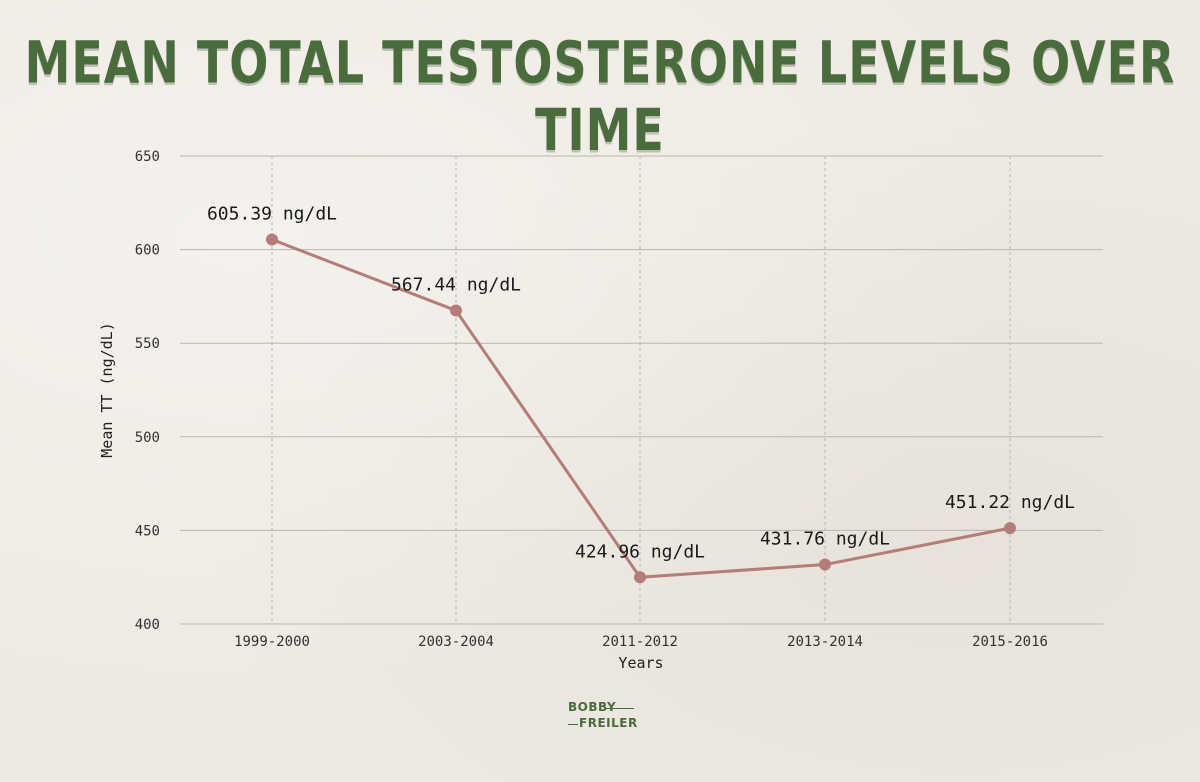 The width and height of the screenshot is (1200, 782). Describe the element at coordinates (592, 707) in the screenshot. I see `logo-line-1: BOBBY` at that location.